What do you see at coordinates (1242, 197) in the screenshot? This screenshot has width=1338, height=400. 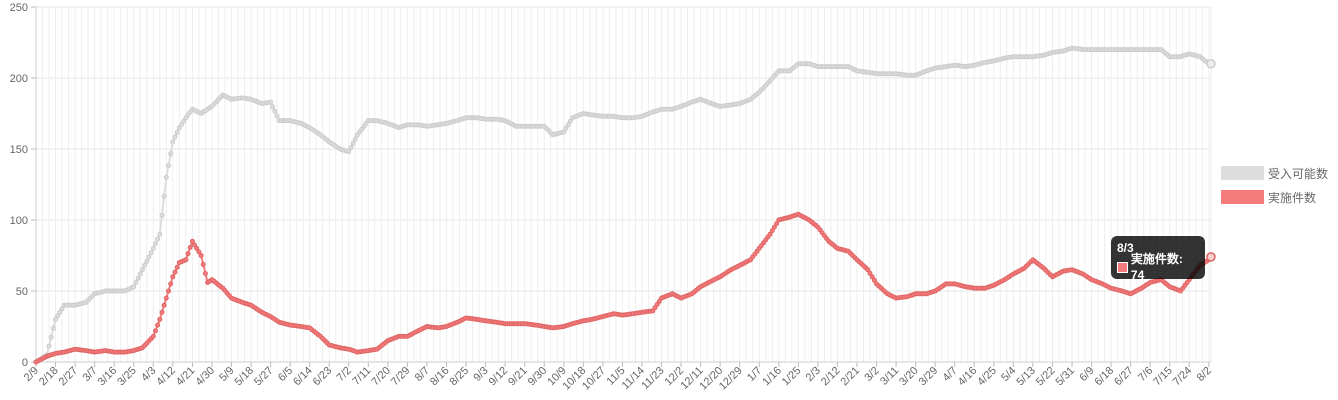 I see `legend-swatch-performed` at bounding box center [1242, 197].